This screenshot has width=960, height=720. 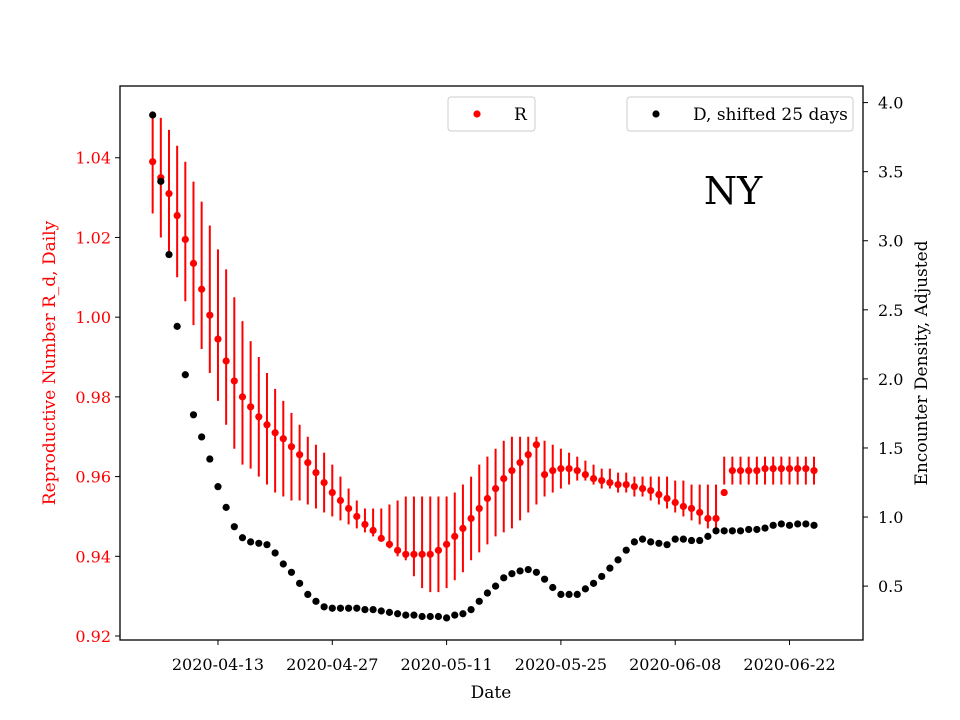 What do you see at coordinates (93, 477) in the screenshot?
I see `y-left-tick-label: 0.96` at bounding box center [93, 477].